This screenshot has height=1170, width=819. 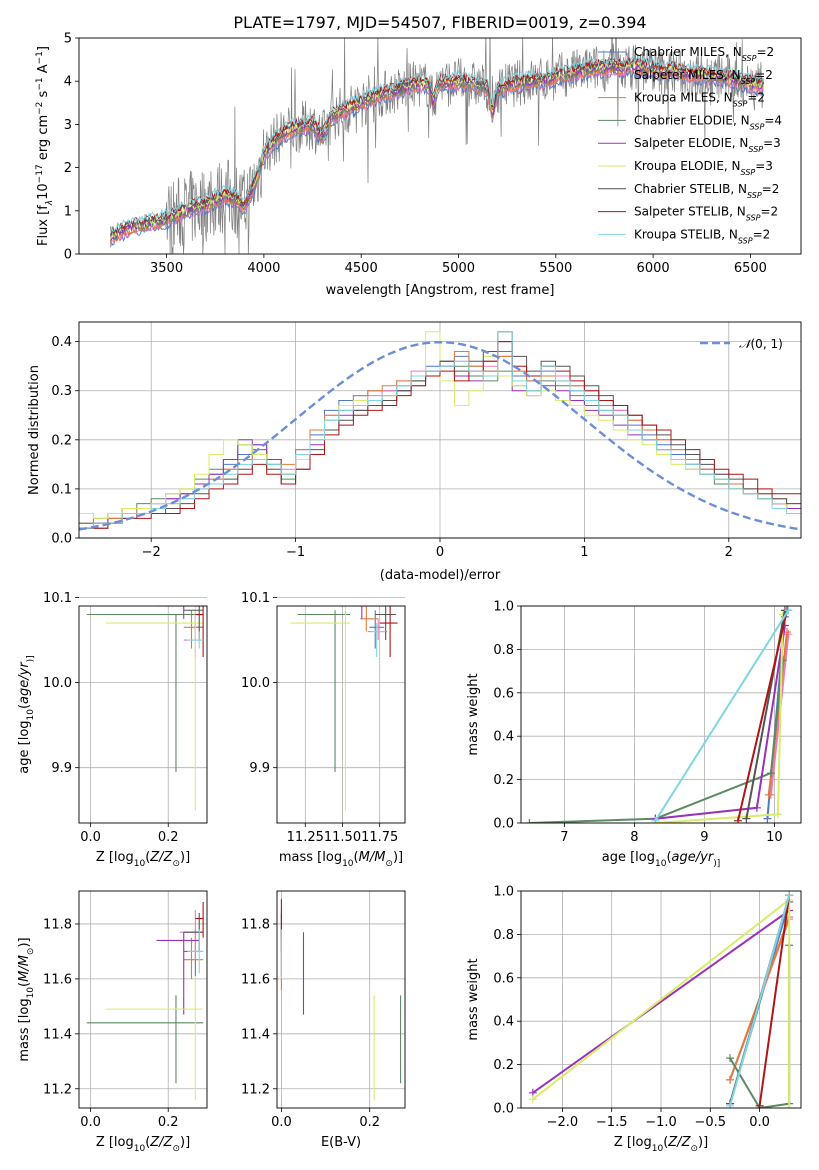 I want to click on spectrum-xtick-label-6: 6500, so click(x=750, y=268).